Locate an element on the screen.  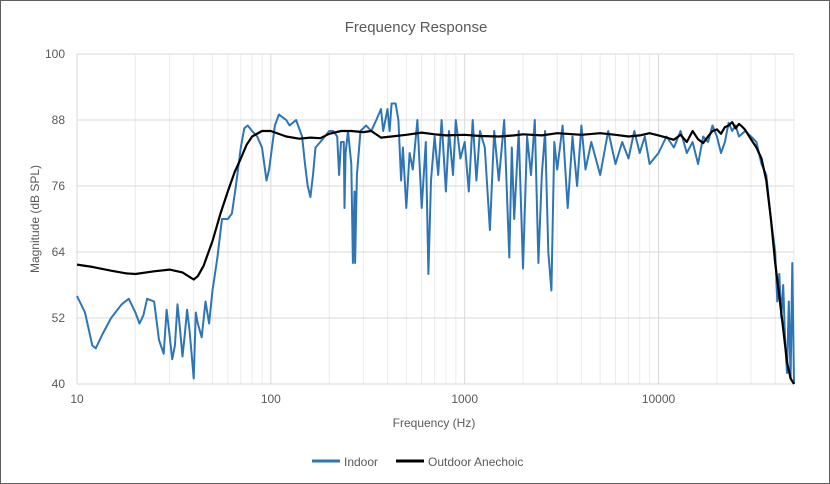
y-tick-label: 88 is located at coordinates (59, 120).